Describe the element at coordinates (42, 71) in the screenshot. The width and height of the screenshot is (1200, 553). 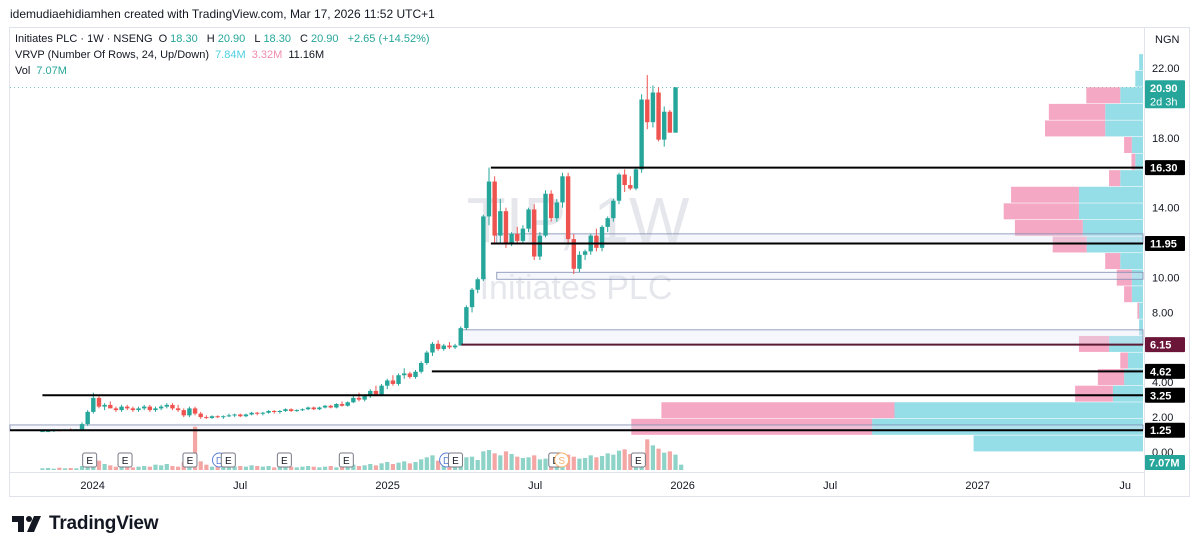
I see `legend-volume-row: Vol 7.07M` at that location.